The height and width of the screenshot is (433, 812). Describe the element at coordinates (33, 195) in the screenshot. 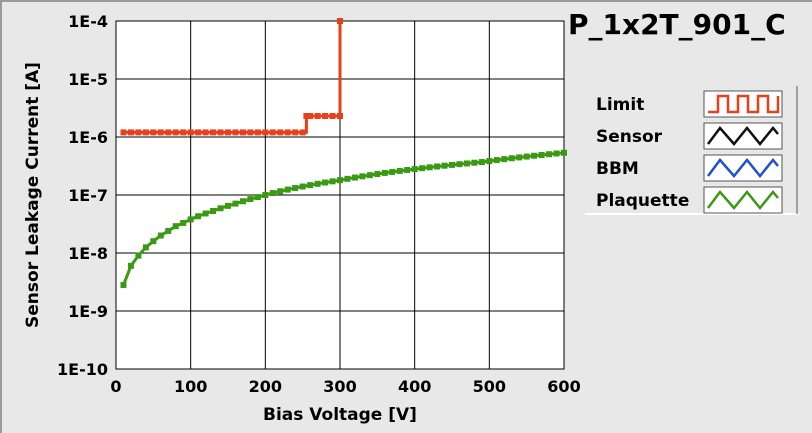

I see `y-axis-title: Sensor Leakage Current [A]` at that location.